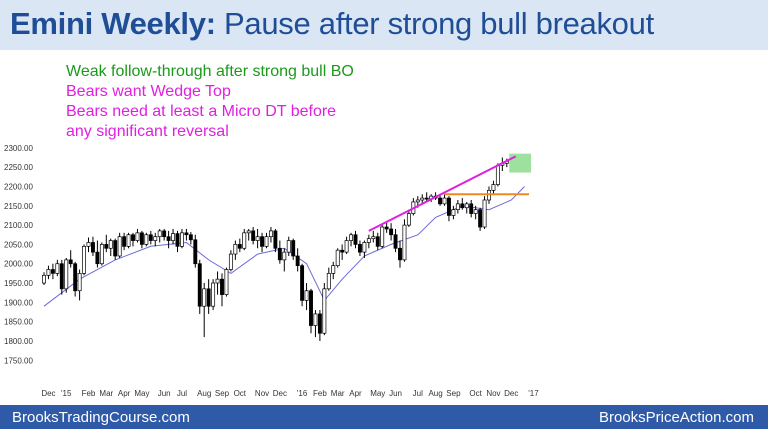  Describe the element at coordinates (148, 91) in the screenshot. I see `annotation-note-2: Bears want Wedge Top` at that location.